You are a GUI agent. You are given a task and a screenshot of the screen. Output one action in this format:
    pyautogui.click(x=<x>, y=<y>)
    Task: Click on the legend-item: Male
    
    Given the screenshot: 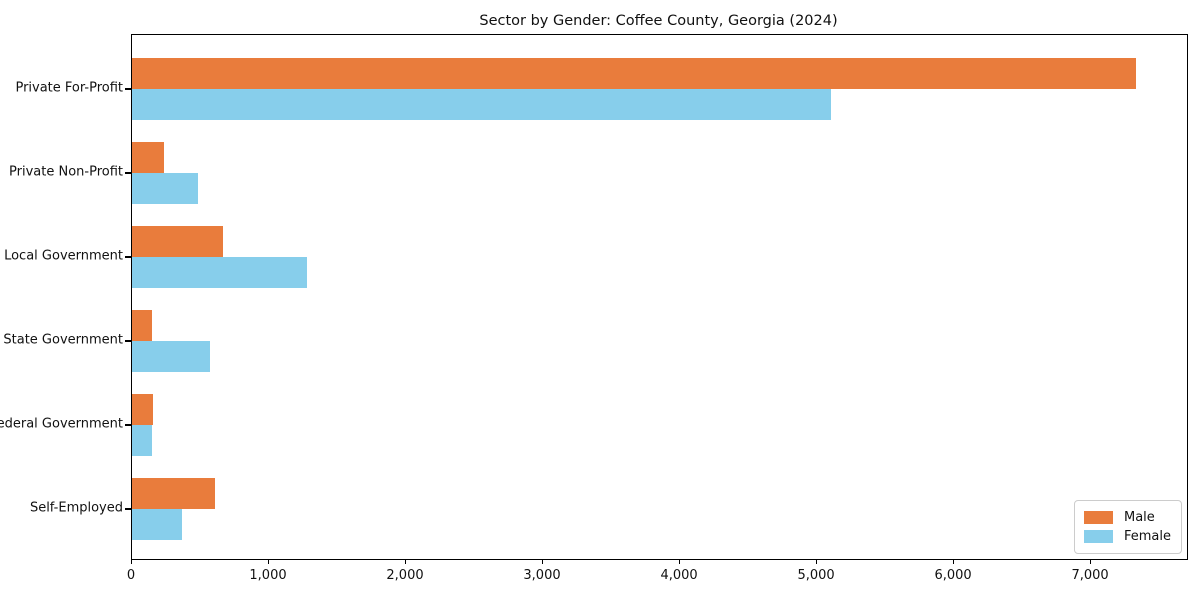 What is the action you would take?
    pyautogui.click(x=1127, y=517)
    